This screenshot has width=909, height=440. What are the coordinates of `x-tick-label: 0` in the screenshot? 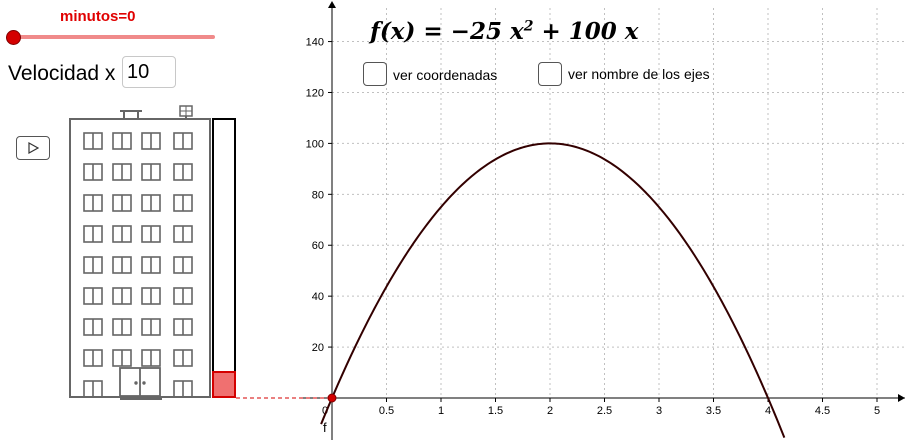 It's located at (325, 411).